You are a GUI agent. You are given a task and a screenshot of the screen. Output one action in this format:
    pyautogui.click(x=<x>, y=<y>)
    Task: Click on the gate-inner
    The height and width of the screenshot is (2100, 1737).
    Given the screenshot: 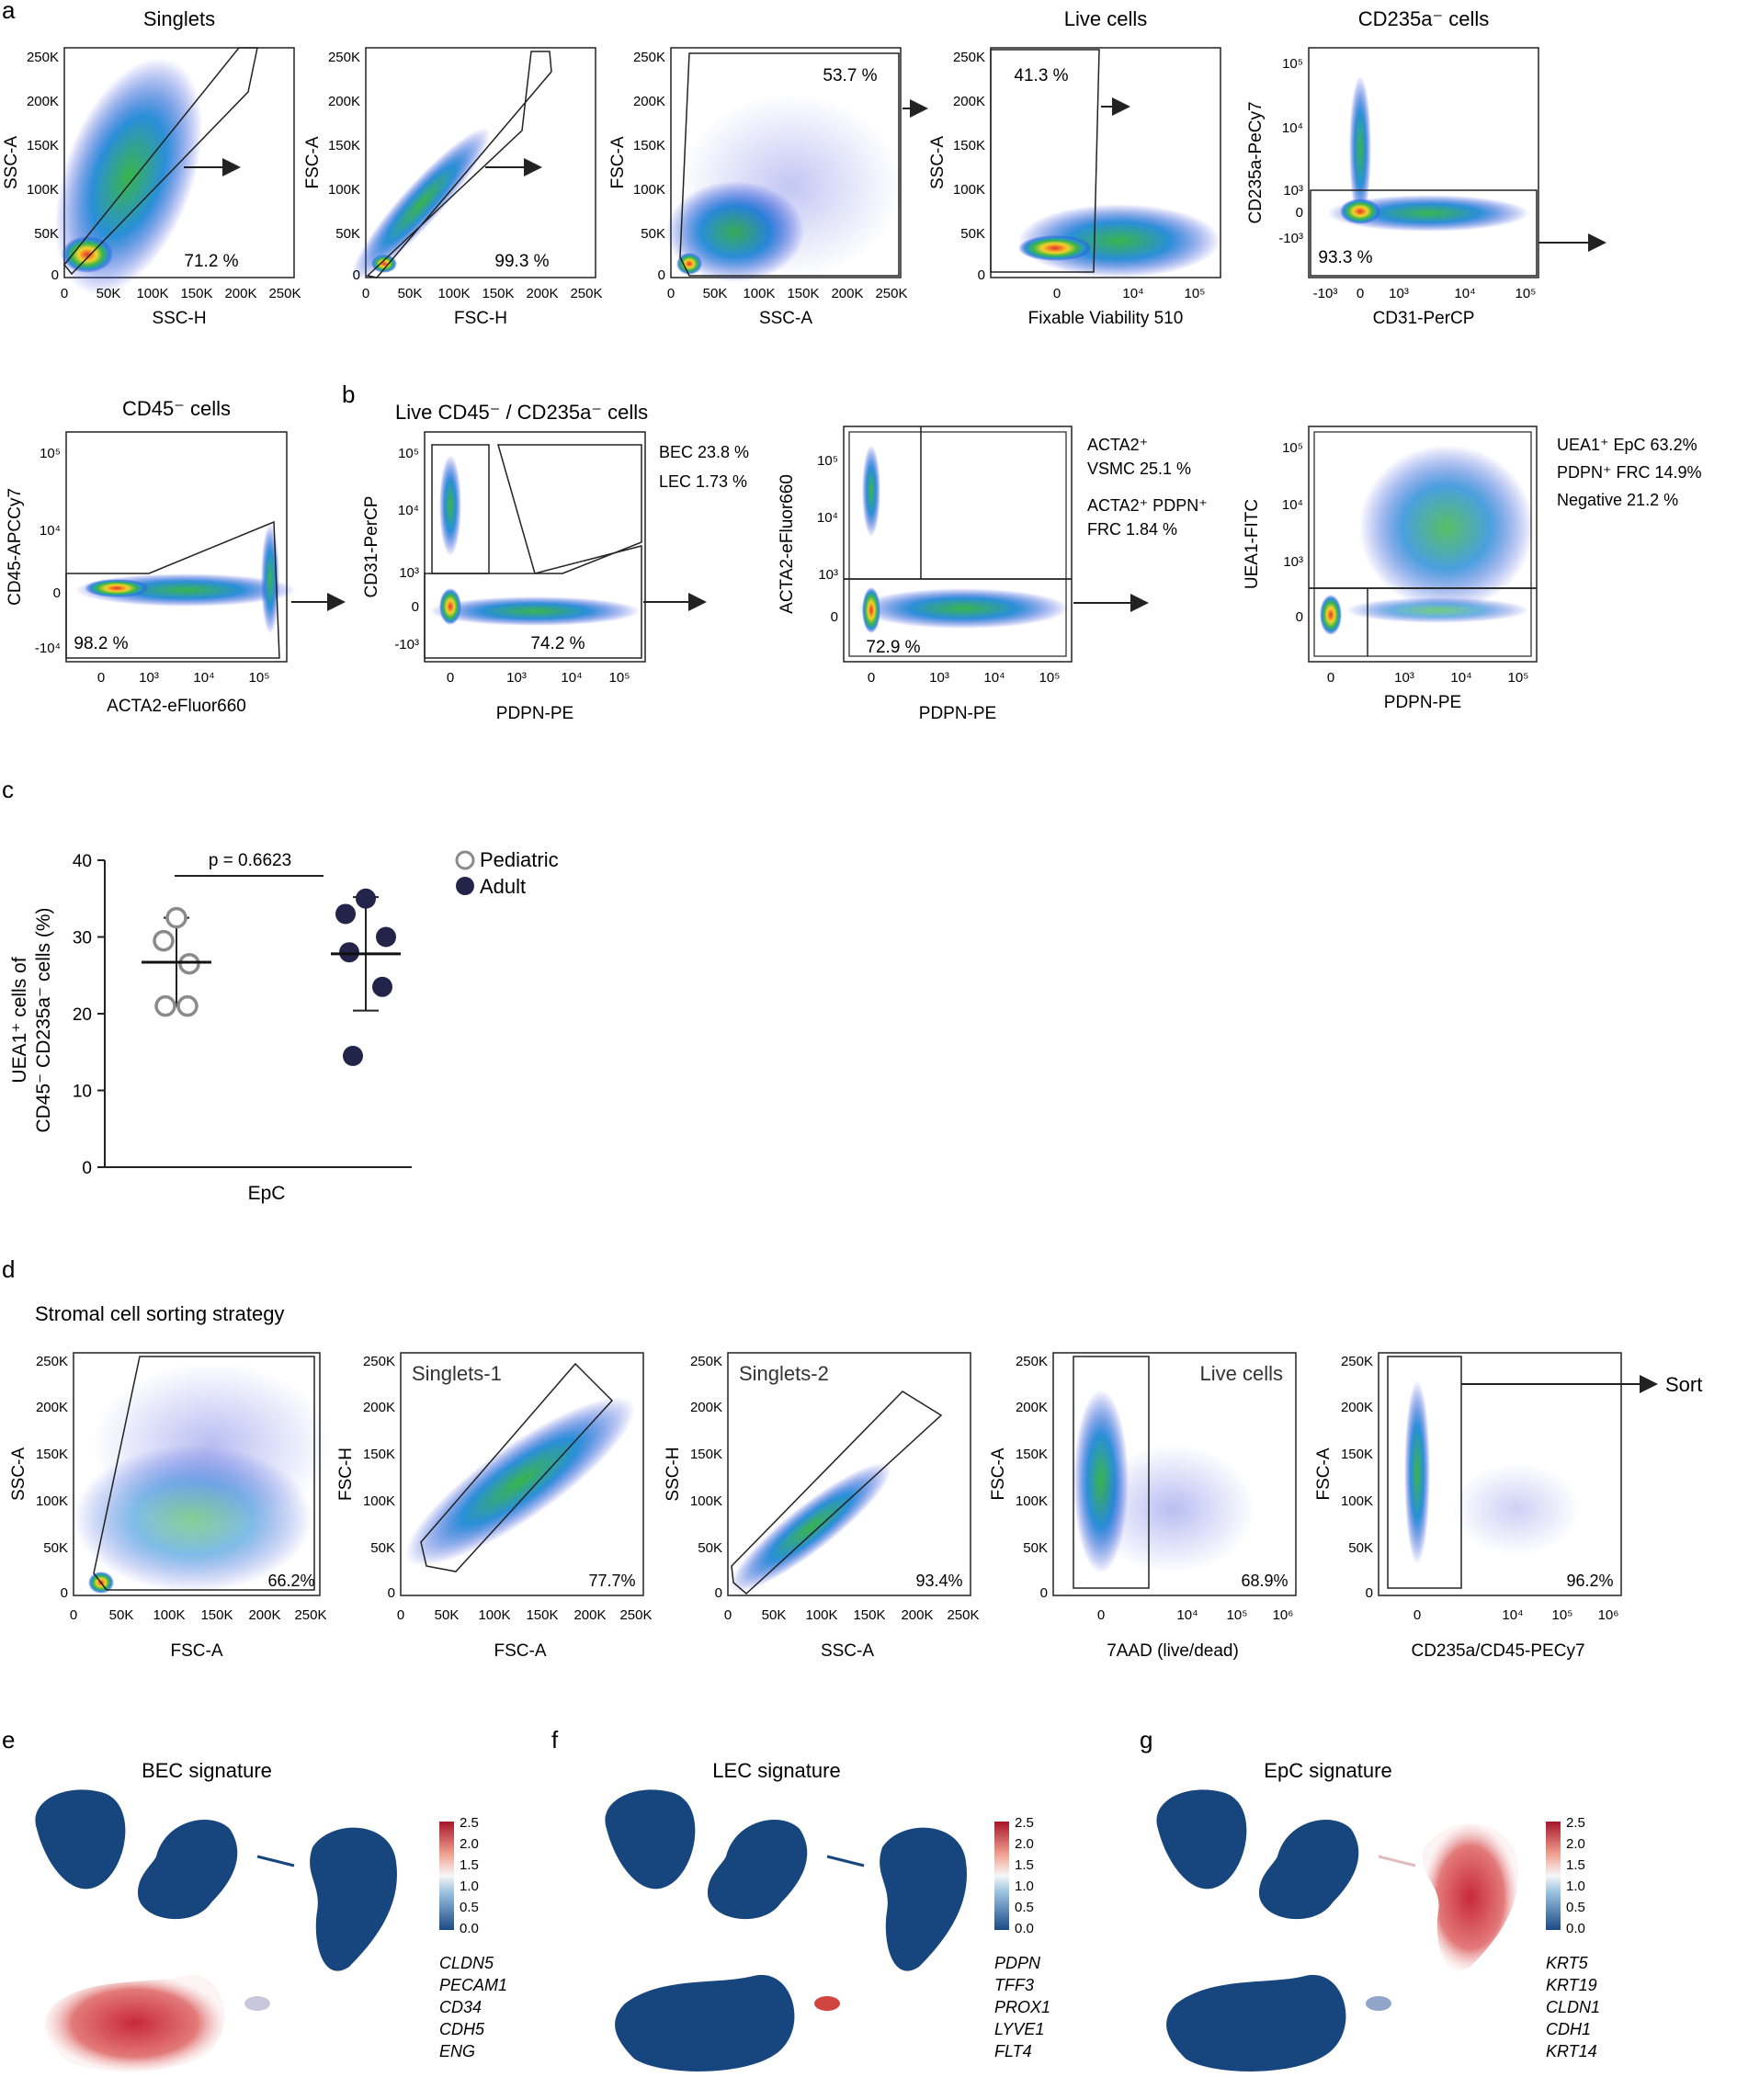 What is the action you would take?
    pyautogui.click(x=957, y=544)
    